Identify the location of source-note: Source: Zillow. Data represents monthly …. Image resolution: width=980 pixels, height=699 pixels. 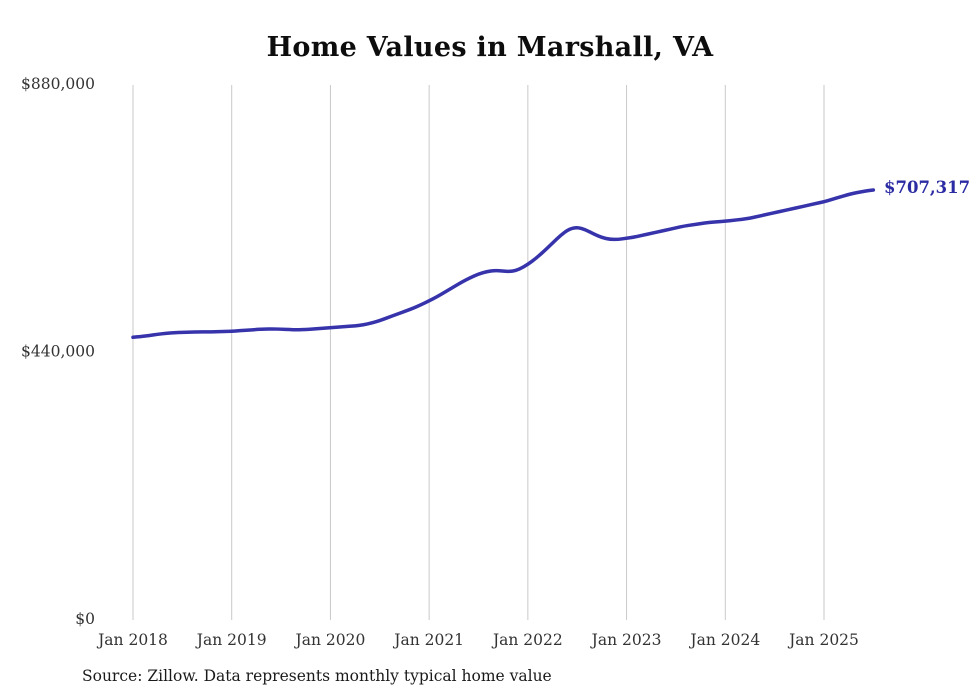
(317, 676).